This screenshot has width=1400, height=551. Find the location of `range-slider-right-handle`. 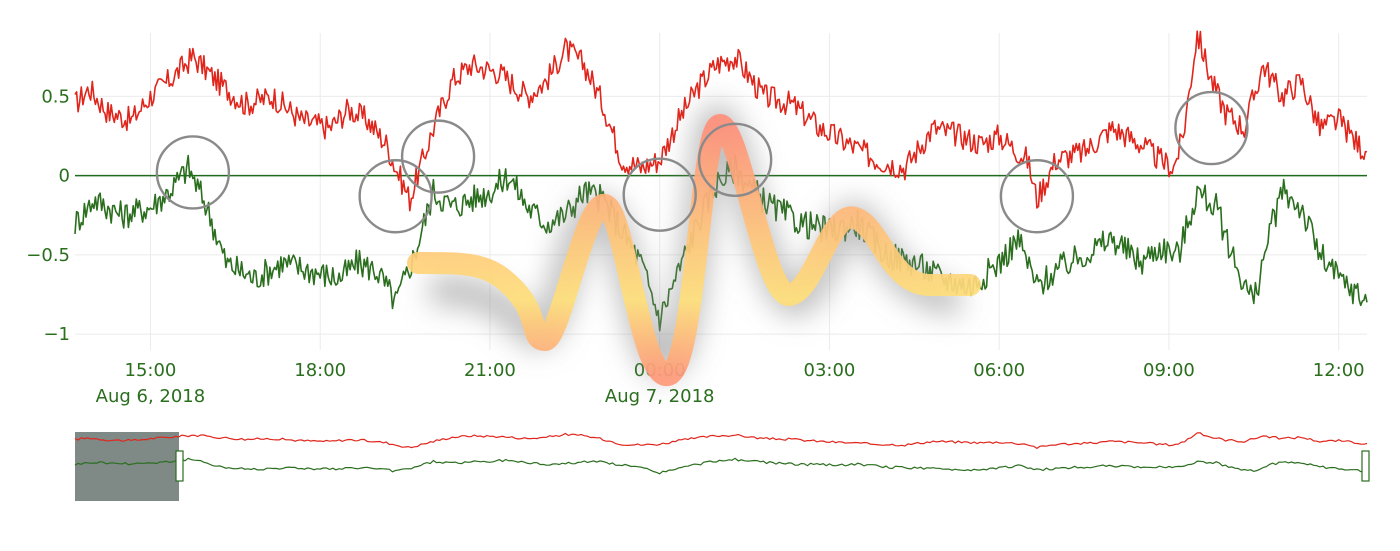

range-slider-right-handle is located at coordinates (1365, 466).